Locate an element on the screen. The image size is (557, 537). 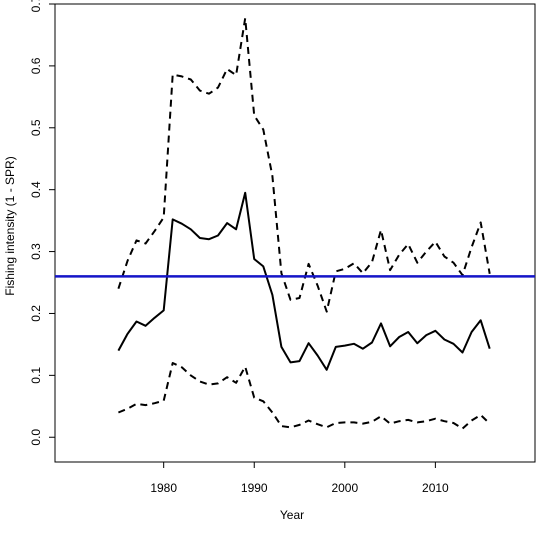
x-axis-label: Year is located at coordinates (292, 515).